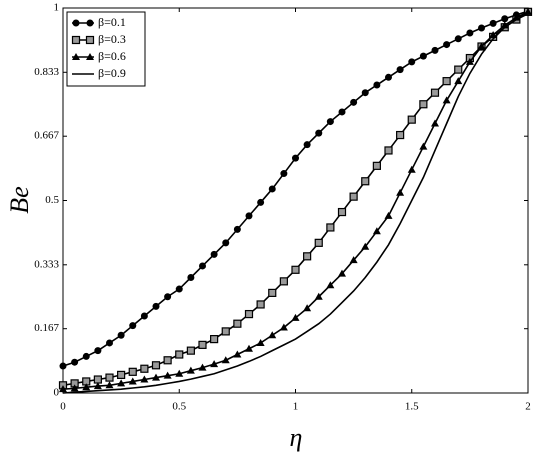  I want to click on y-tick-label: 0, so click(57, 393).